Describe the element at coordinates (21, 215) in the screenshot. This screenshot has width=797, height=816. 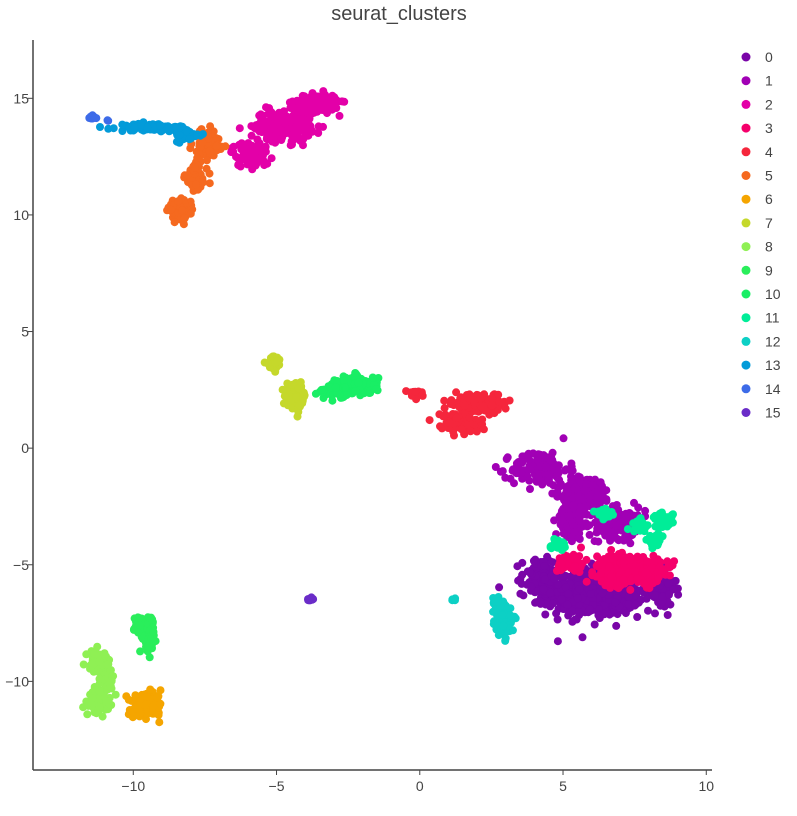
I see `y-tick-label: 10` at that location.